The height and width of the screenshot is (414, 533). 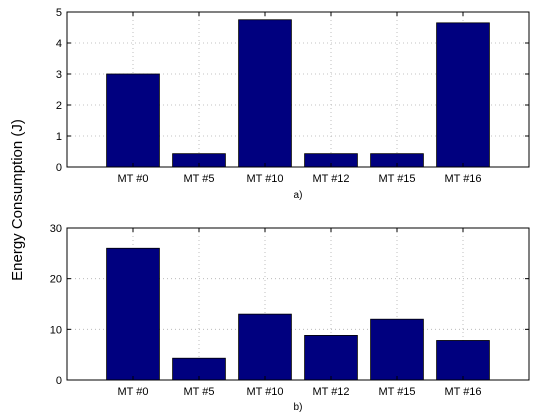 What do you see at coordinates (59, 381) in the screenshot?
I see `chart-2-y-tick-label-0: 0` at bounding box center [59, 381].